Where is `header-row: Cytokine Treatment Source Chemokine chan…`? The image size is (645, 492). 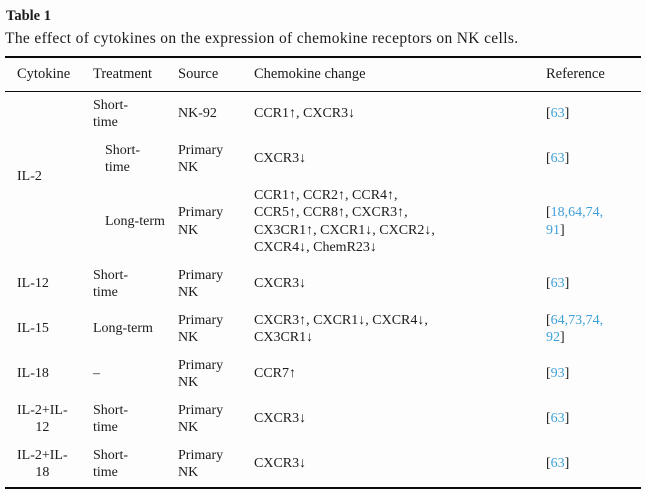 header-row: Cytokine Treatment Source Chemokine chan… is located at coordinates (323, 74).